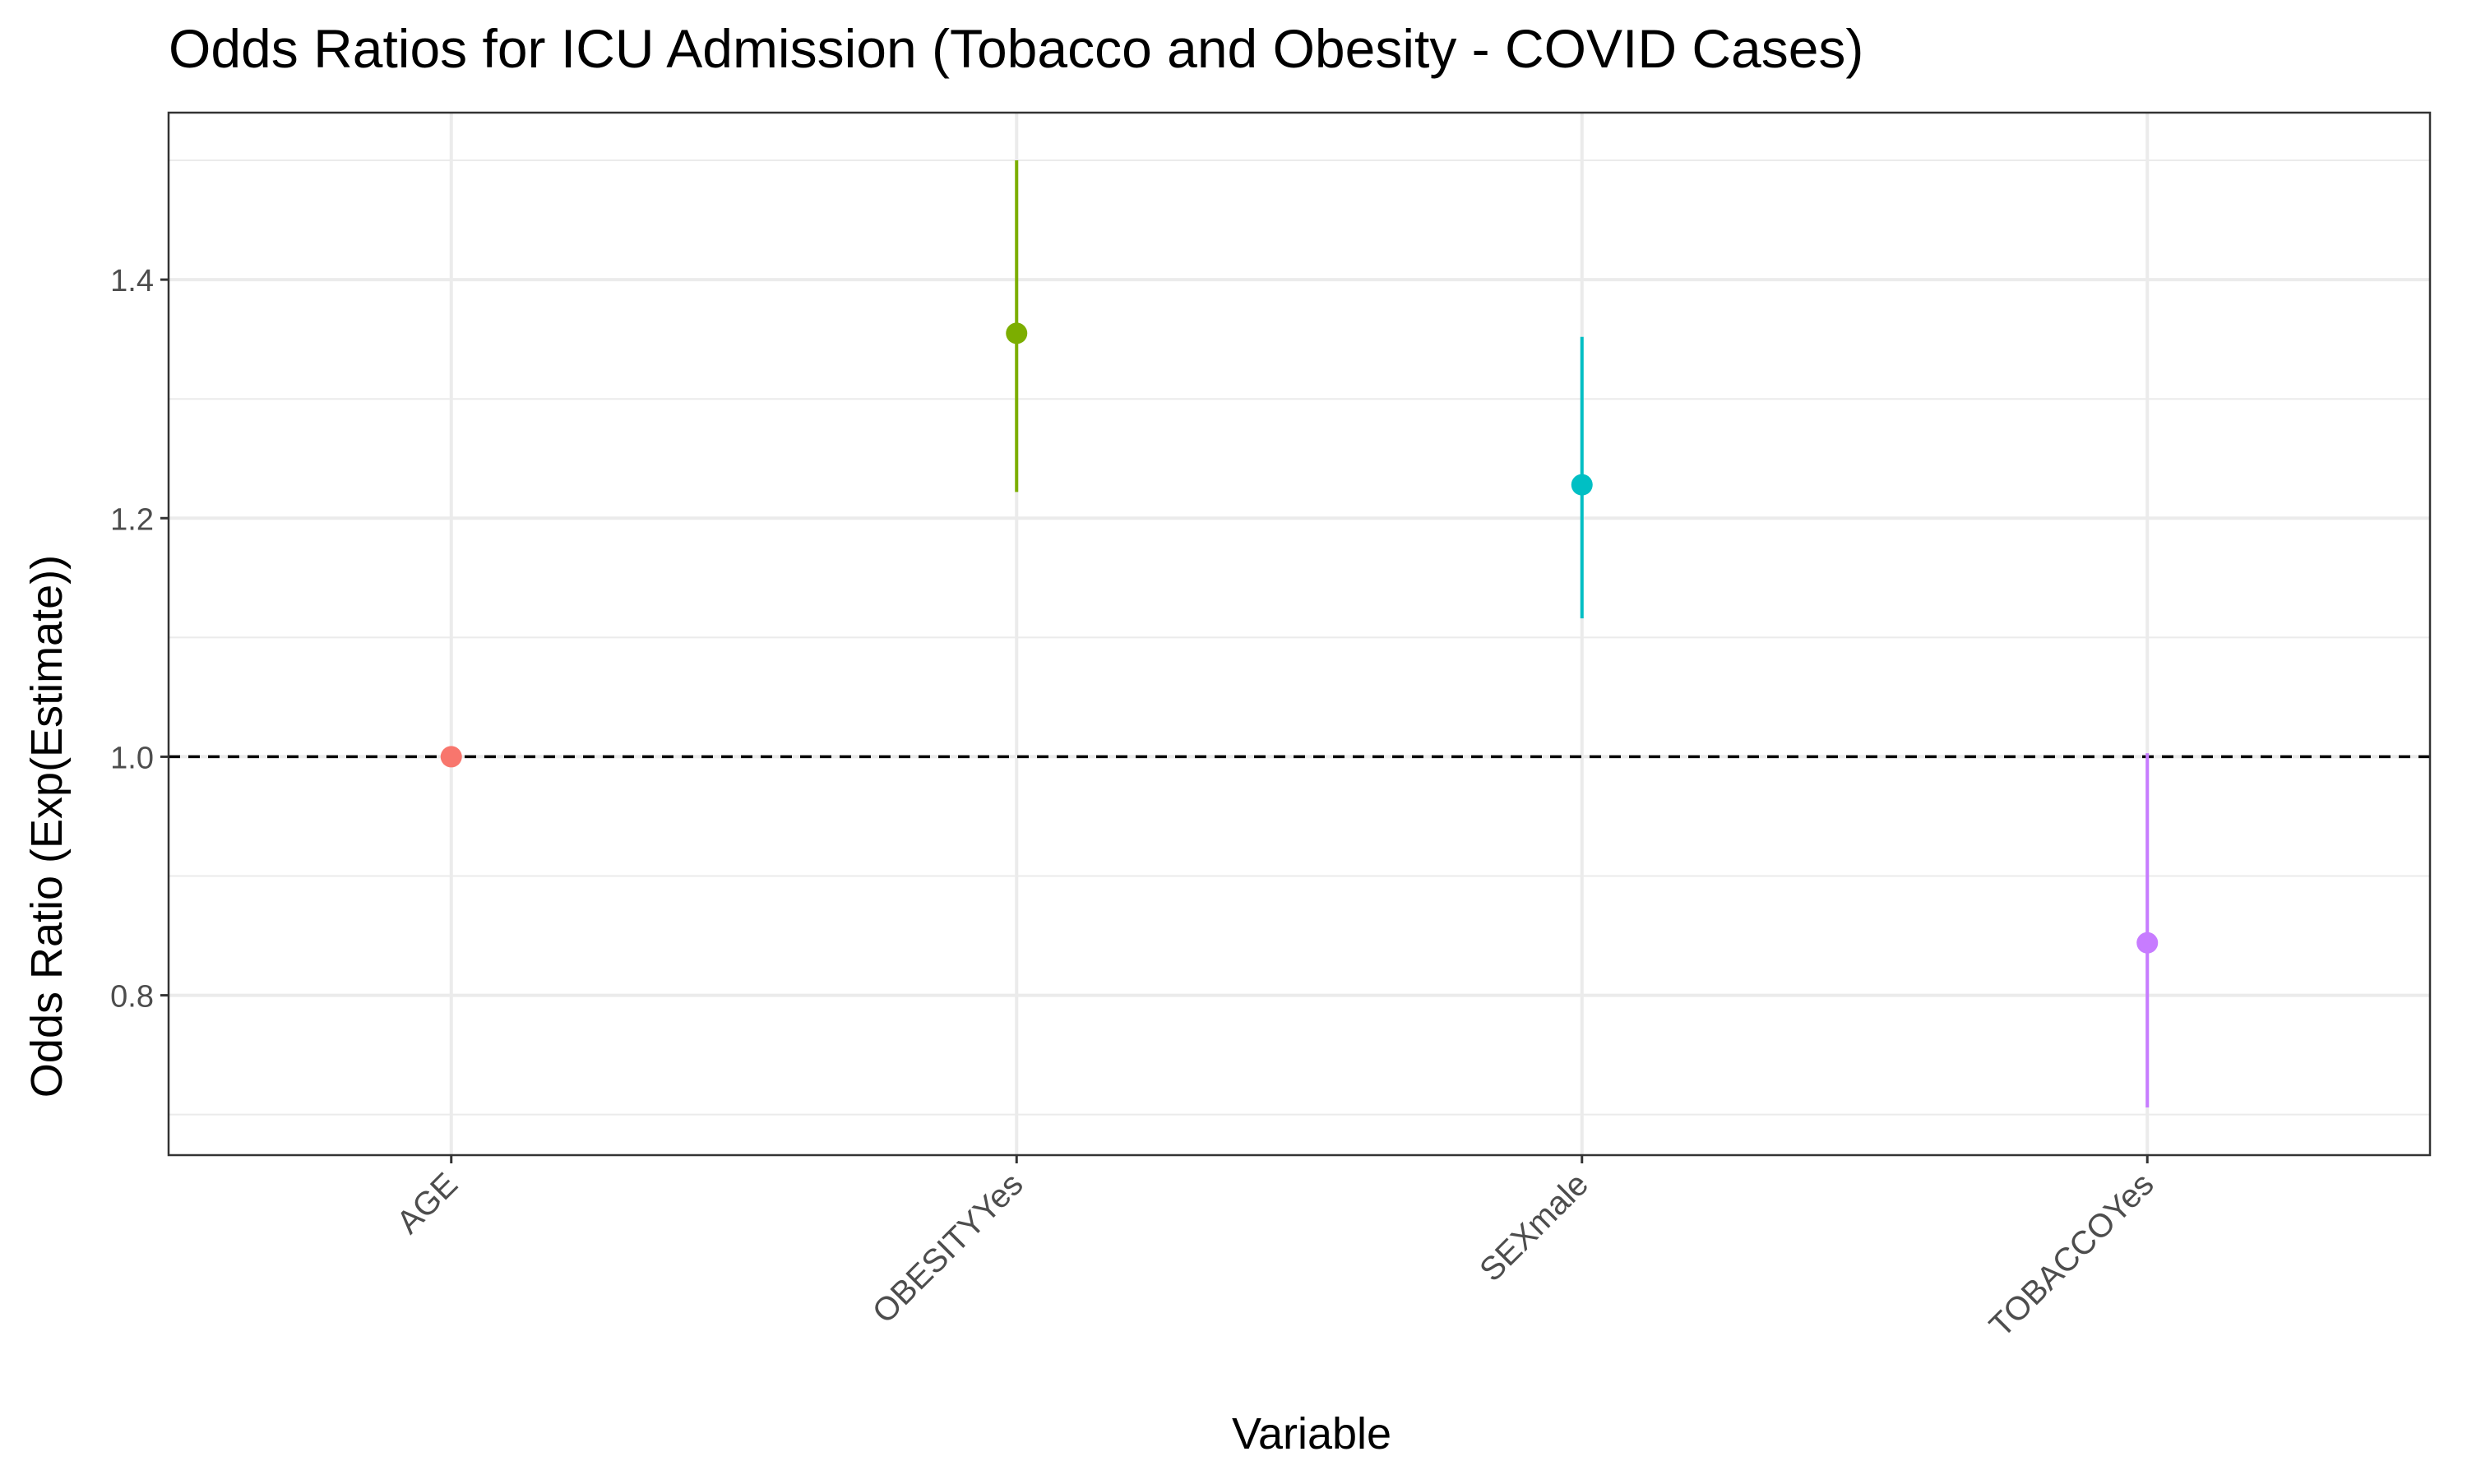  What do you see at coordinates (47, 827) in the screenshot?
I see `y-axis-title: Odds Ratio (Exp(Estimate))` at bounding box center [47, 827].